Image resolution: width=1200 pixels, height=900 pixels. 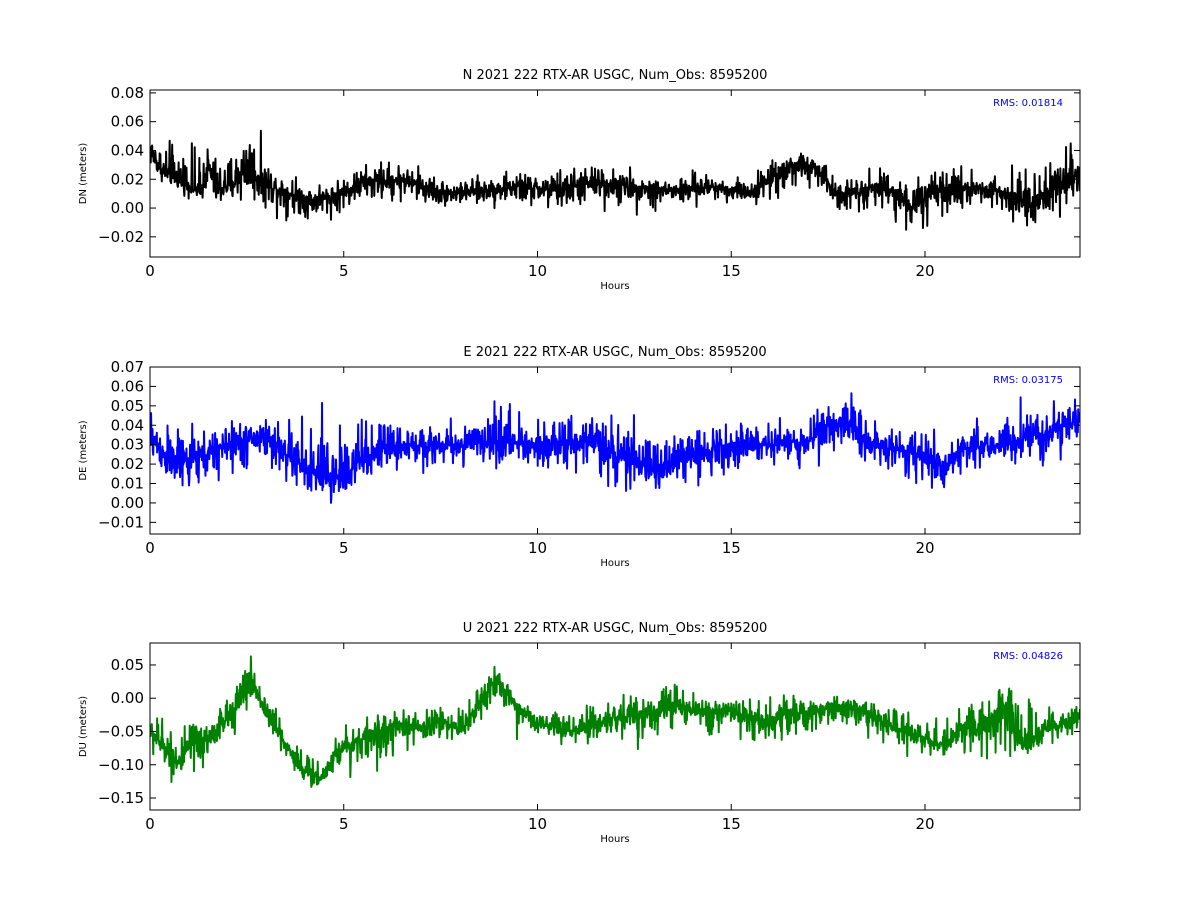 I want to click on panel-east-frame, so click(x=615, y=450).